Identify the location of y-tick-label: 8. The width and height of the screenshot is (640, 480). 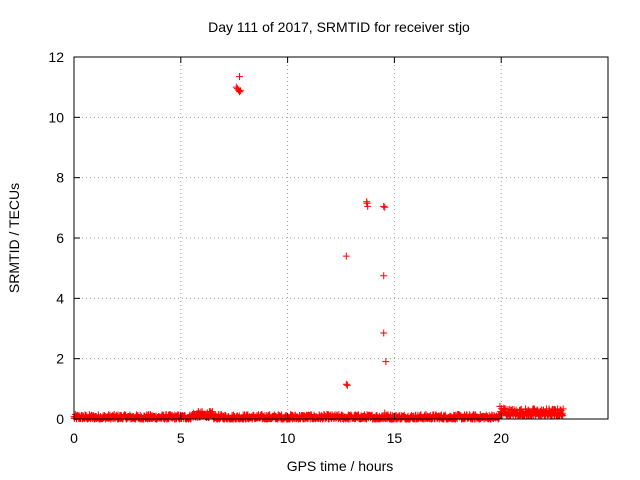
(60, 178).